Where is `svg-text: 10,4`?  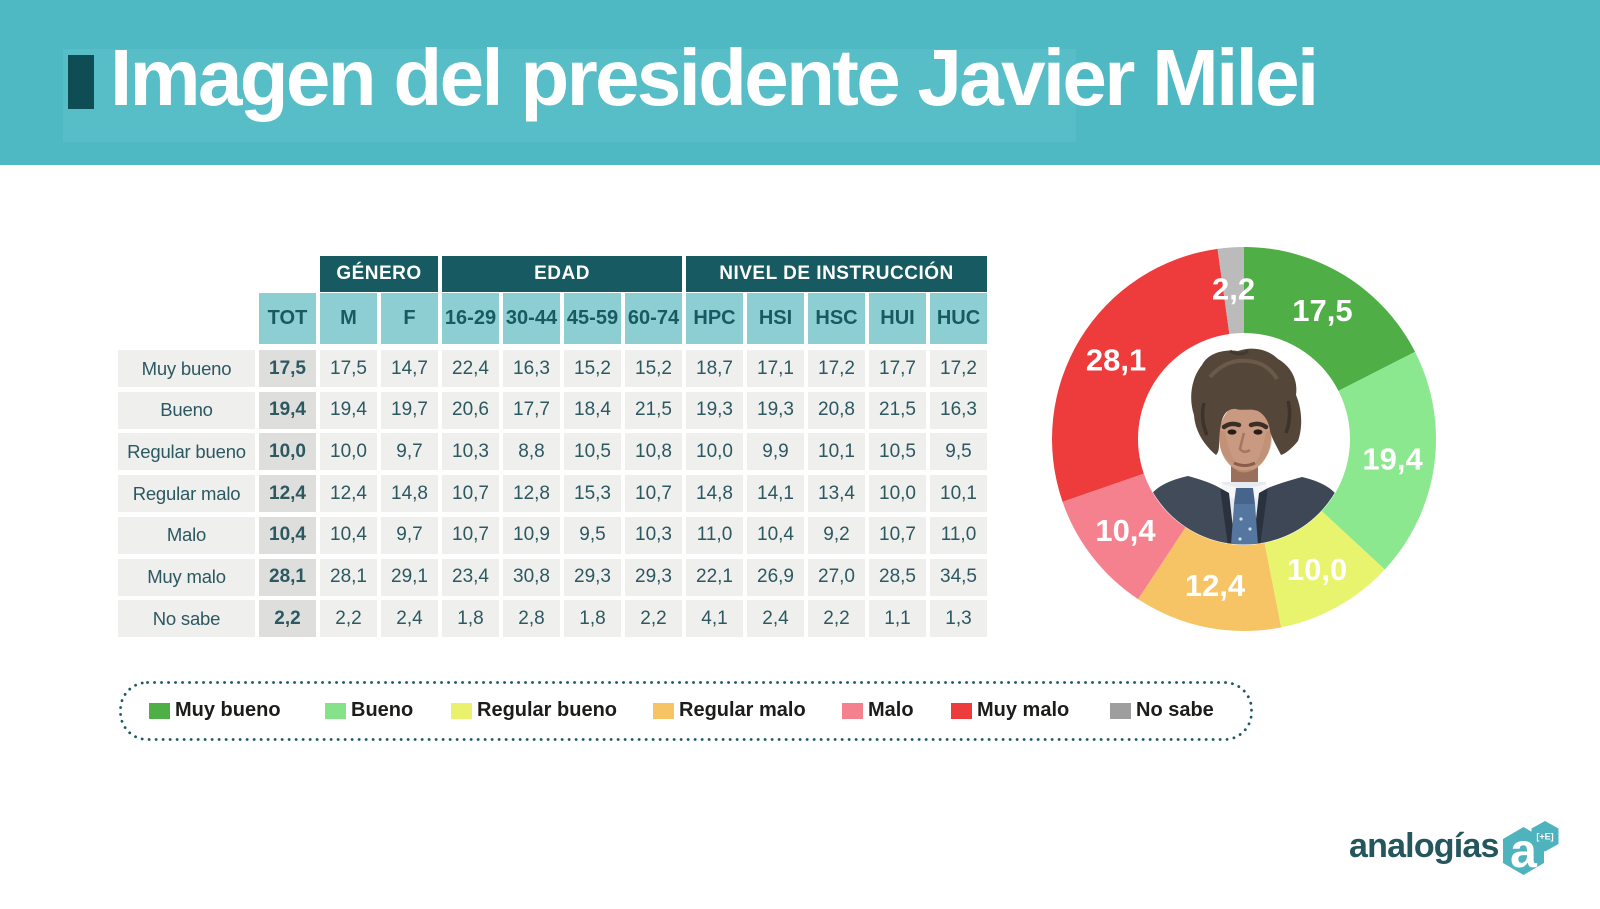
svg-text: 10,4 is located at coordinates (1125, 530).